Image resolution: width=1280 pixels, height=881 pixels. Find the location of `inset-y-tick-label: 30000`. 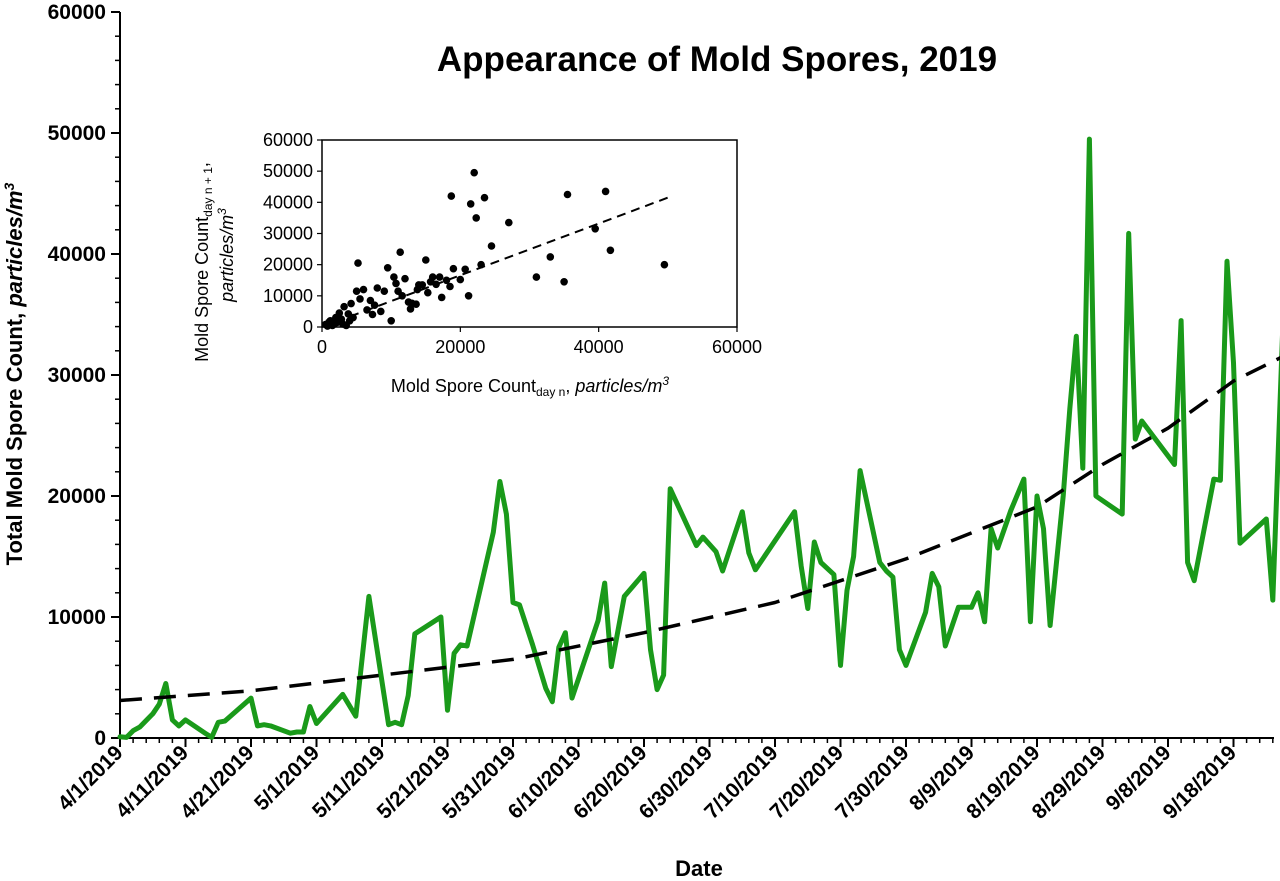

inset-y-tick-label: 30000 is located at coordinates (288, 234).